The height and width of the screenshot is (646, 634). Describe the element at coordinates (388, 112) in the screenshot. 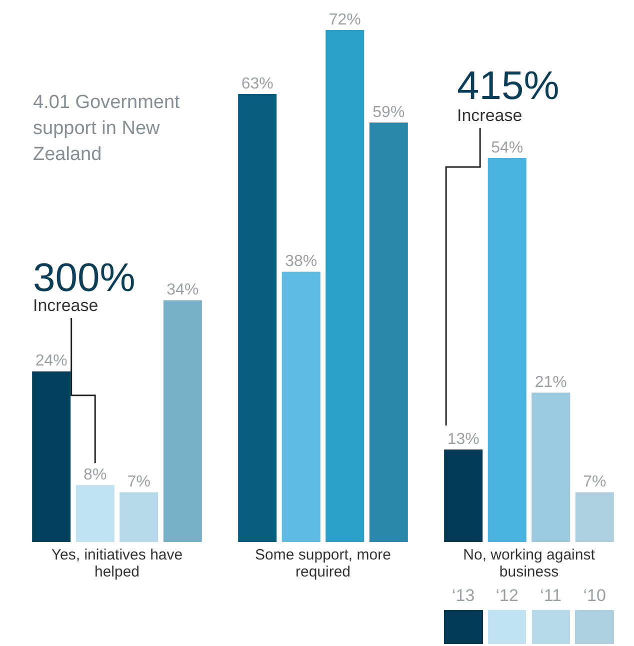

I see `data-label: 59%` at that location.